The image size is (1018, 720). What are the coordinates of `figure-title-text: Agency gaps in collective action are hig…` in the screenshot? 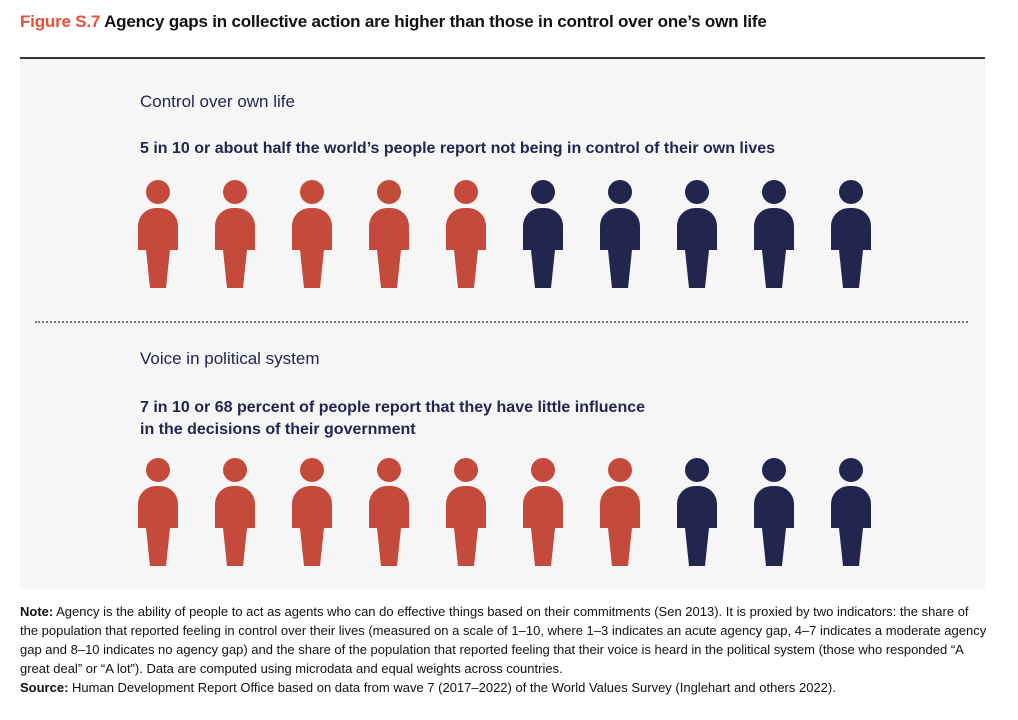 It's located at (435, 21).